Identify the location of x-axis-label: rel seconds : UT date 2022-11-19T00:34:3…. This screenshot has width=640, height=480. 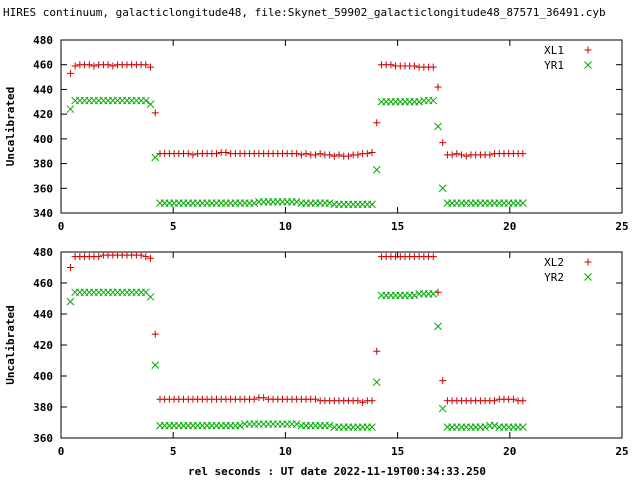
(337, 471).